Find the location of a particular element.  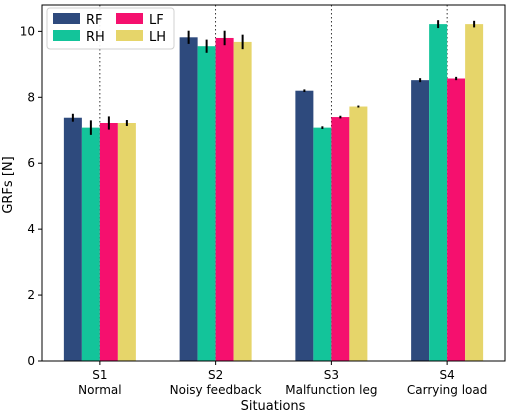

legend-label-rh: RH is located at coordinates (95, 37).